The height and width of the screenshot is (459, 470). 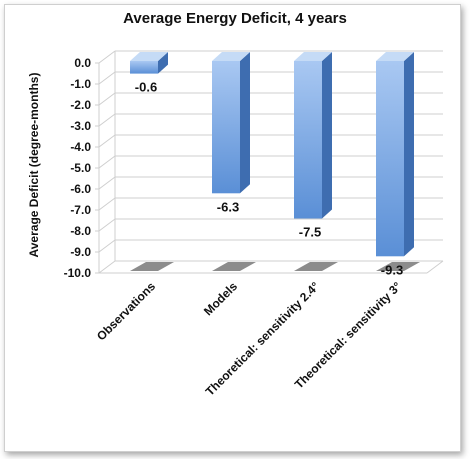 I want to click on y-tick-label: -6.0, so click(x=80, y=189).